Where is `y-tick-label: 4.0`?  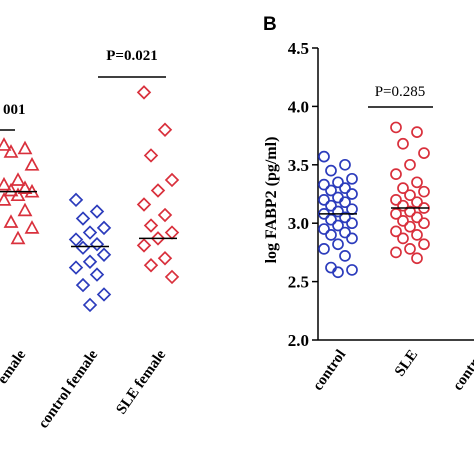 y-tick-label: 4.0 is located at coordinates (298, 106).